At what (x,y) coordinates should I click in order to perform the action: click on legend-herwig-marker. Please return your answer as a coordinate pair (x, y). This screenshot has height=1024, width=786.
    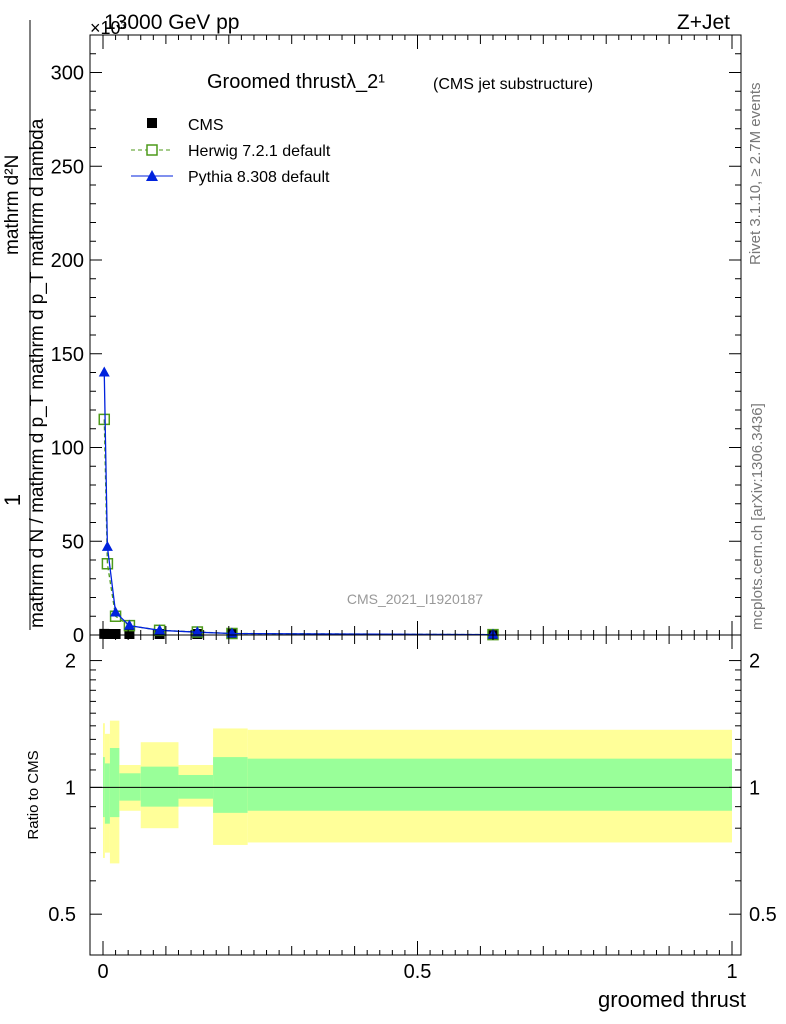
    Looking at the image, I should click on (152, 150).